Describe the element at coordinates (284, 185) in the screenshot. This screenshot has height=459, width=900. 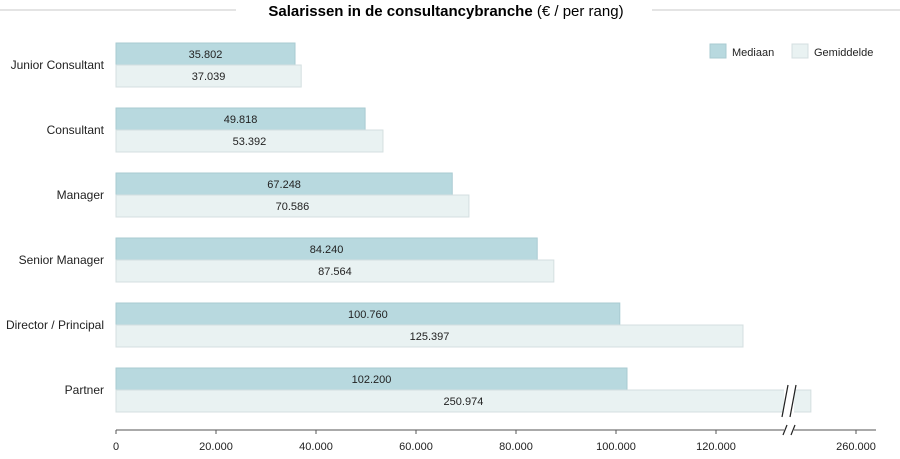
I see `bar-value-mediaan-manager: 67.248` at that location.